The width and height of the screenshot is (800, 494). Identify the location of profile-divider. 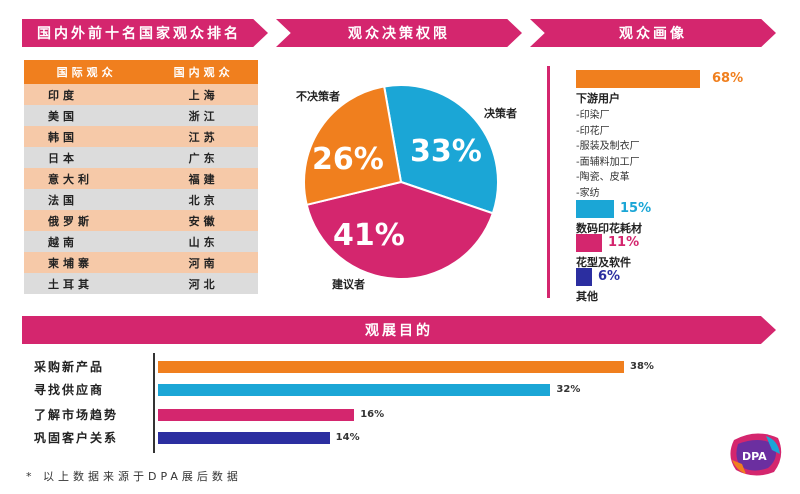
(548, 182).